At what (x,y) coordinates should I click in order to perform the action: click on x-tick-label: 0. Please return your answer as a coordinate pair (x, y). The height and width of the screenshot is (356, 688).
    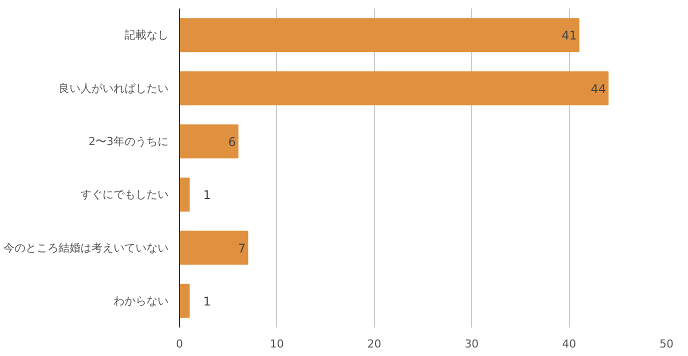
    Looking at the image, I should click on (179, 344).